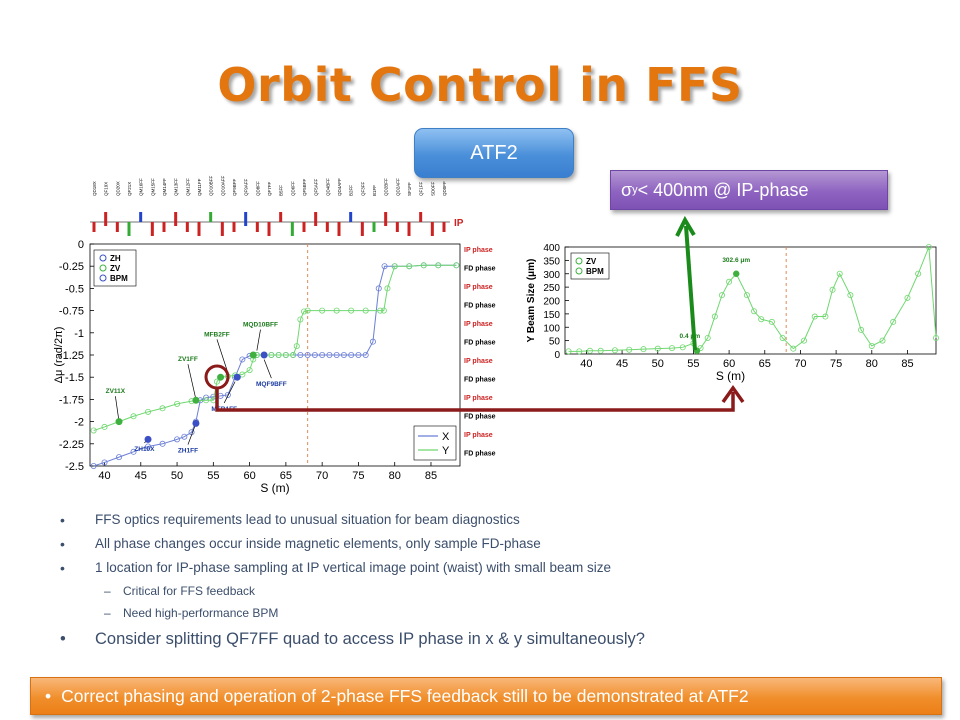 The height and width of the screenshot is (720, 960). What do you see at coordinates (115, 258) in the screenshot?
I see `legend-entry: ZH` at bounding box center [115, 258].